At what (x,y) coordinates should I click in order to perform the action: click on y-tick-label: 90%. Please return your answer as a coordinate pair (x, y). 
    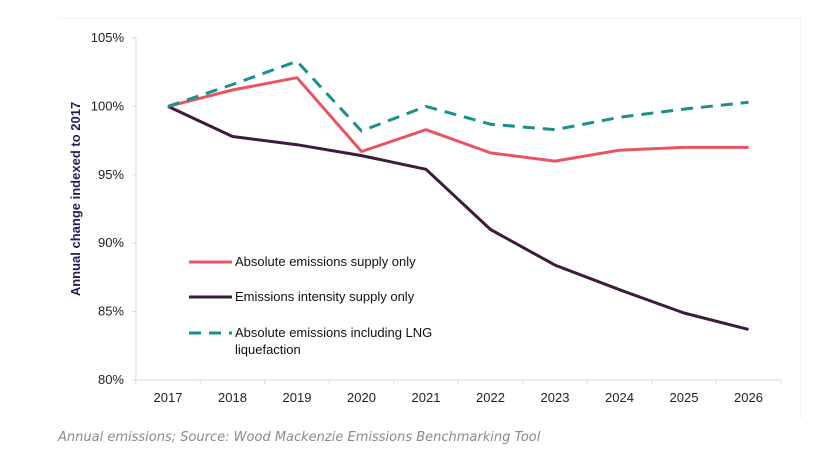
    Looking at the image, I should click on (111, 242).